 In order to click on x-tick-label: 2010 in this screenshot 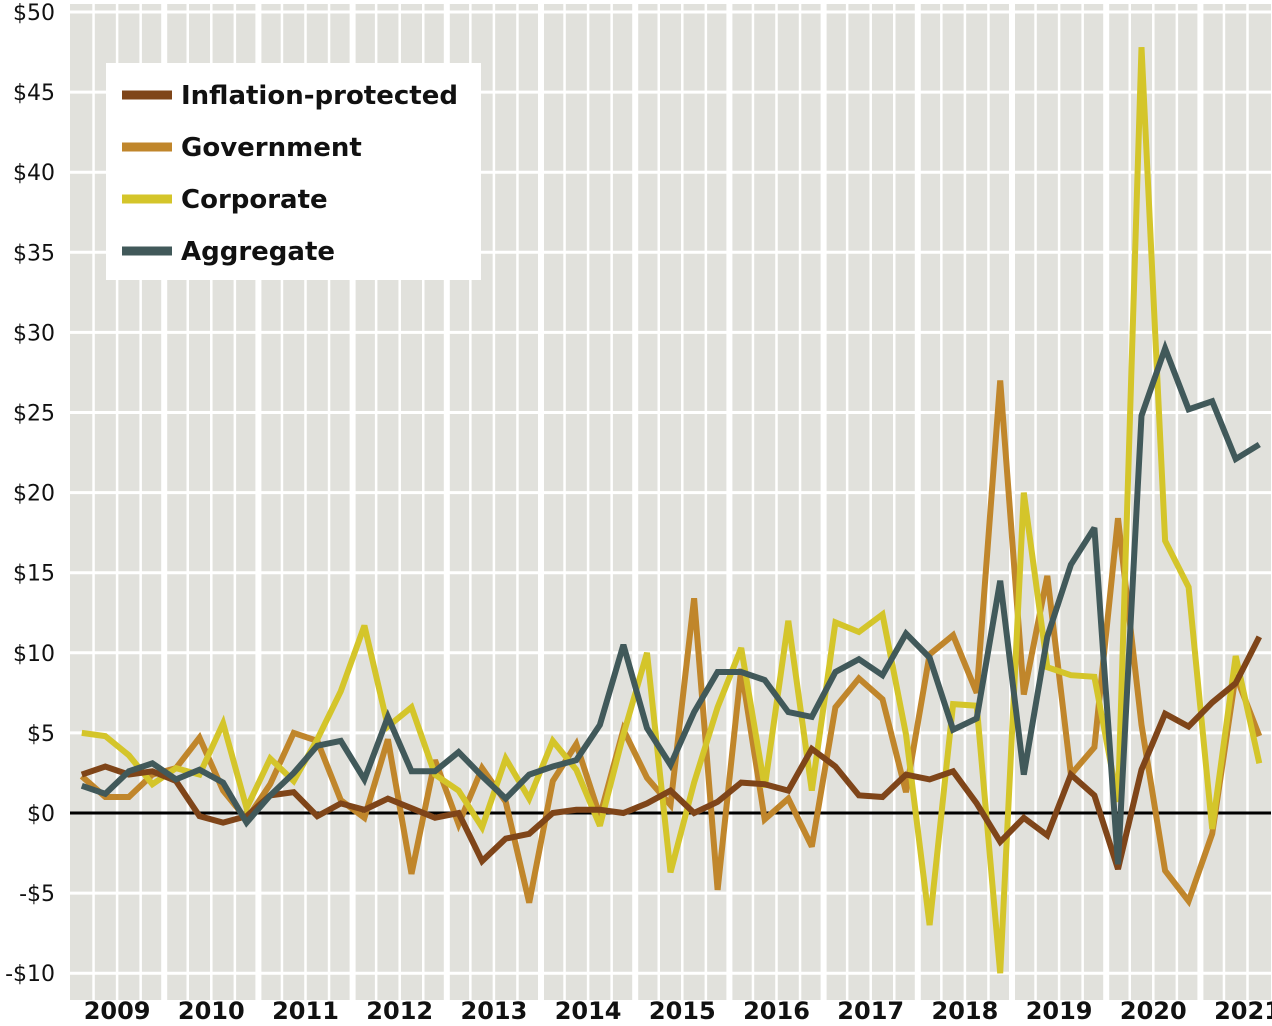, I will do `click(211, 1011)`.